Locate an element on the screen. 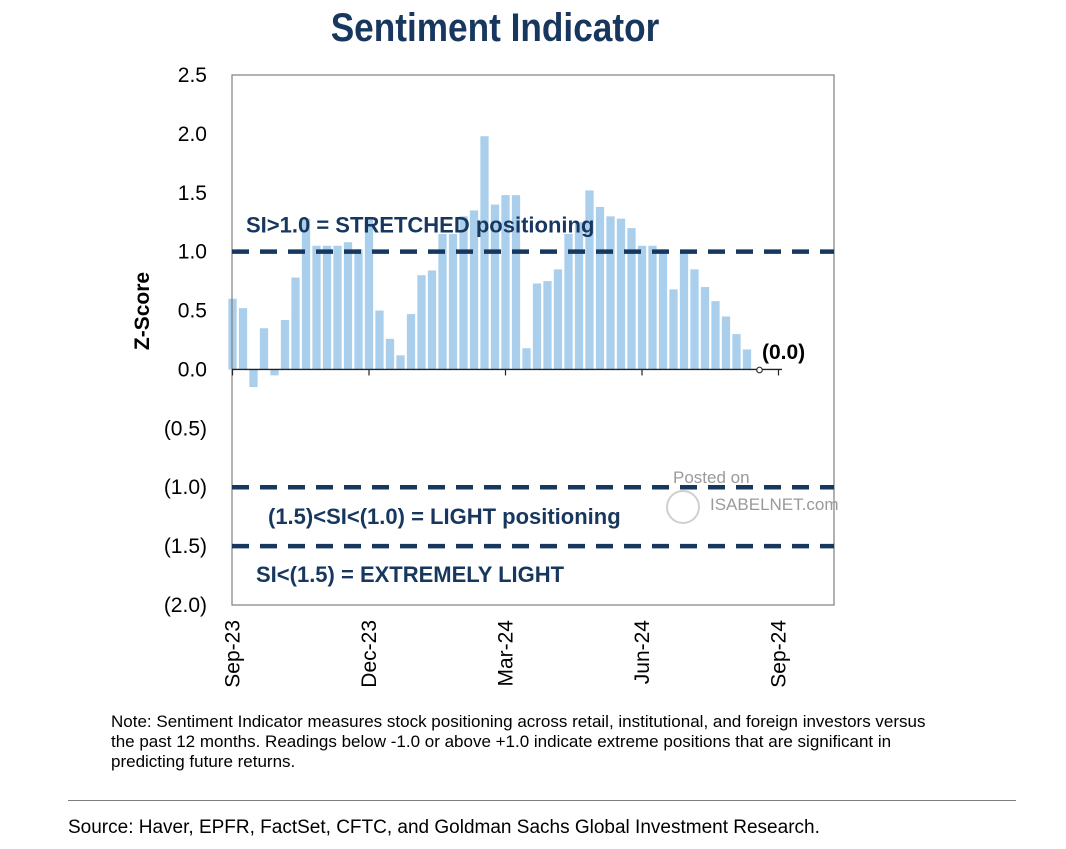 Image resolution: width=1066 pixels, height=849 pixels. latest-value-label: (0.0) is located at coordinates (783, 352).